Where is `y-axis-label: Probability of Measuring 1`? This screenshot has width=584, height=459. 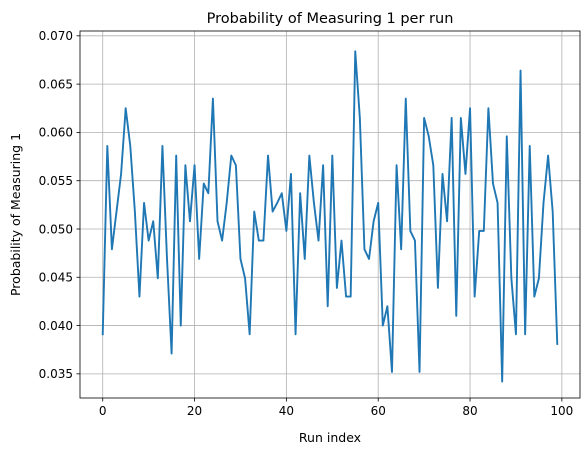 y-axis-label: Probability of Measuring 1 is located at coordinates (15, 214).